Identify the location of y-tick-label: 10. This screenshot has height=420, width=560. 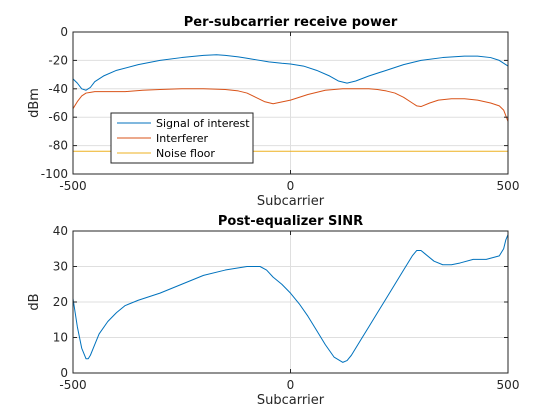
(60, 338).